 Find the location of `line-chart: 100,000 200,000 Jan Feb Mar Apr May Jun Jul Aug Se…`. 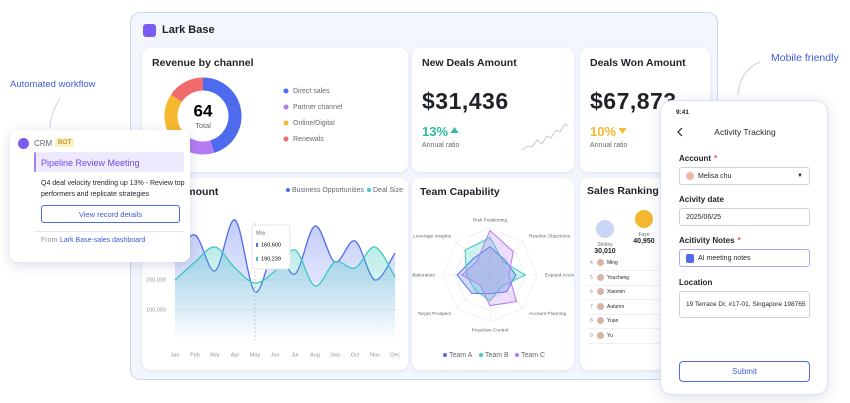

line-chart: 100,000 200,000 Jan Feb Mar Apr May Jun Jul Aug Se… is located at coordinates (274, 273).